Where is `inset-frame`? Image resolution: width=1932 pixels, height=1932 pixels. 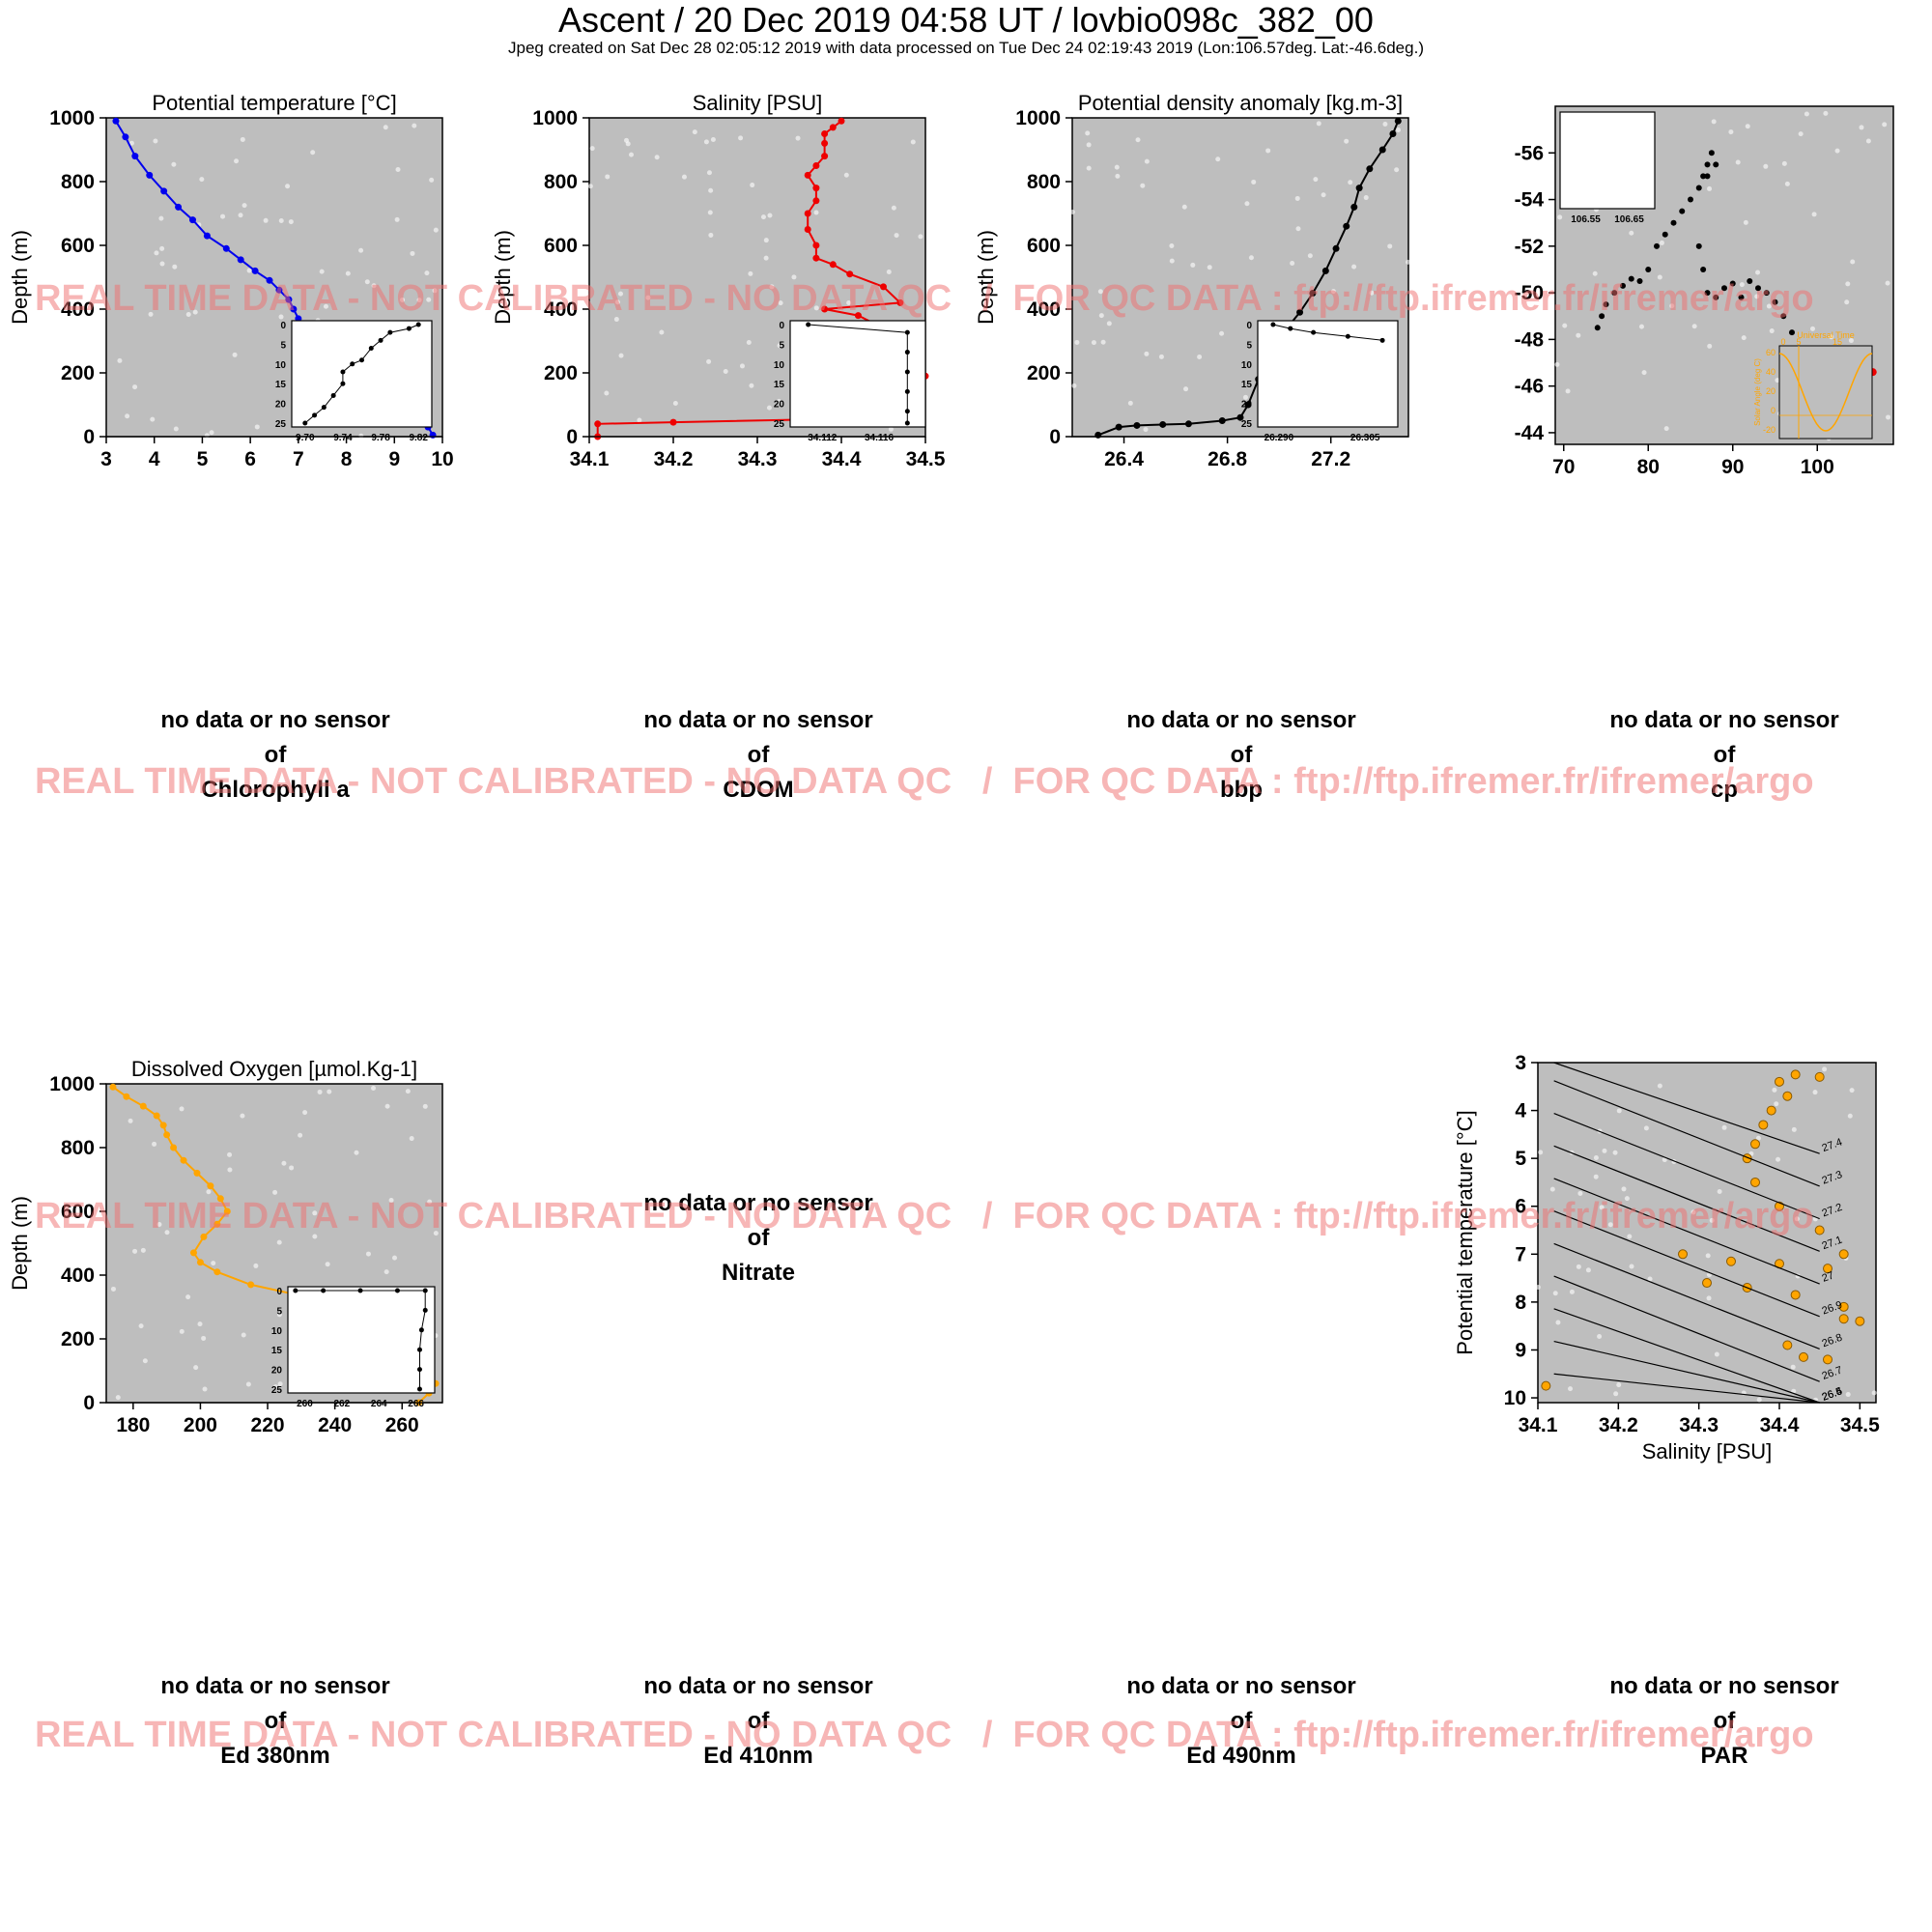
inset-frame is located at coordinates (361, 1340).